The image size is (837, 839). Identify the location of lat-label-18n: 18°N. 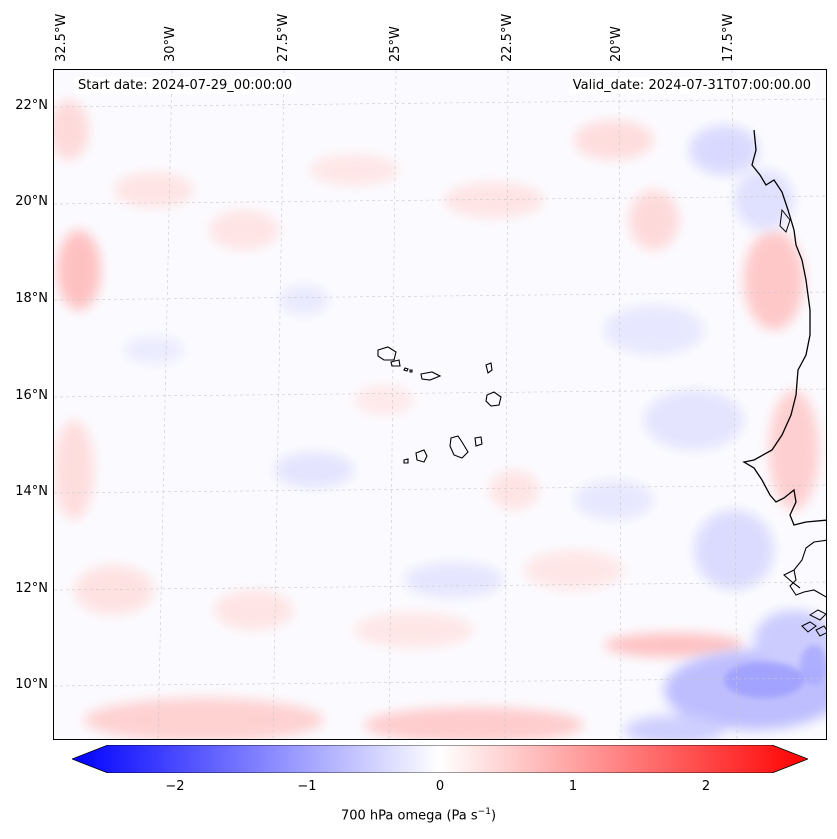
(31, 298).